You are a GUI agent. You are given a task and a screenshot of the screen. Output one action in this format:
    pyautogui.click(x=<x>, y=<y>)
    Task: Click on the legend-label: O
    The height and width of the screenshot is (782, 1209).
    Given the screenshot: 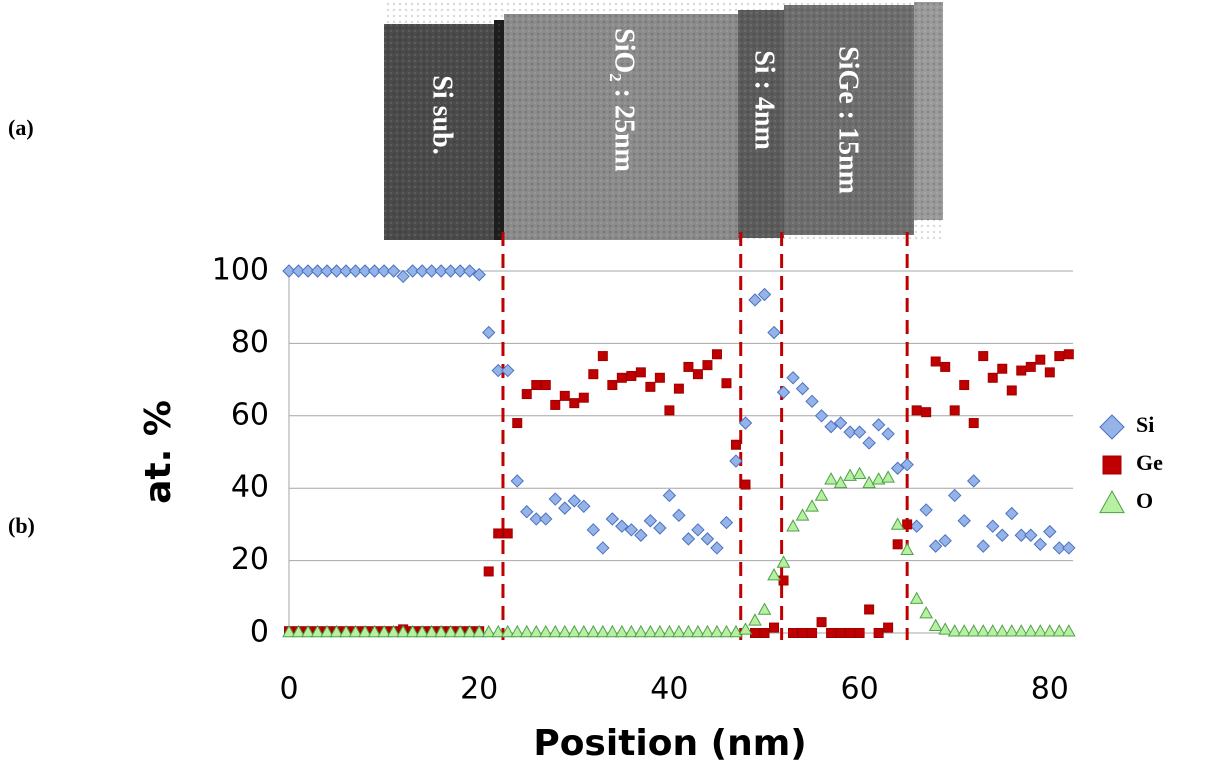 What is the action you would take?
    pyautogui.click(x=1144, y=500)
    